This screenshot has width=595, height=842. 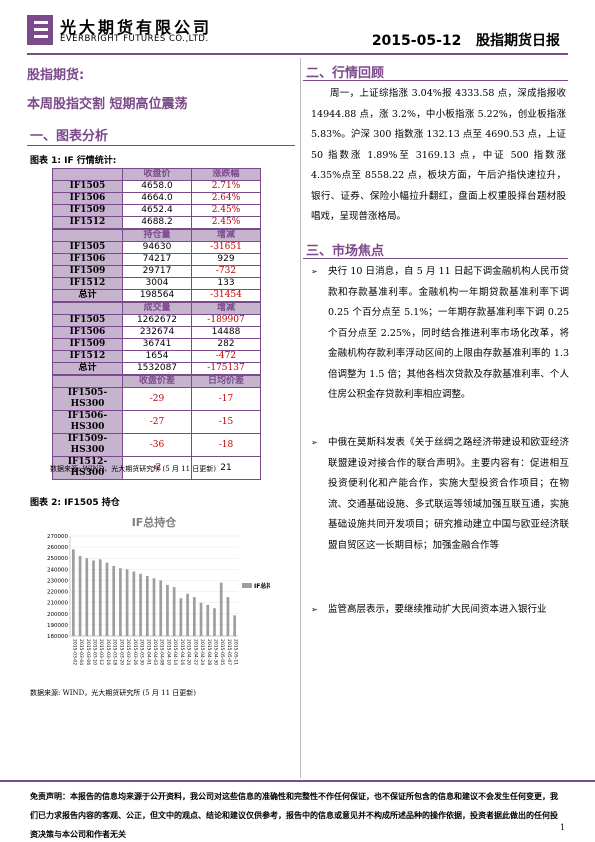 I want to click on y-tick-label: 190000, so click(x=57, y=626).